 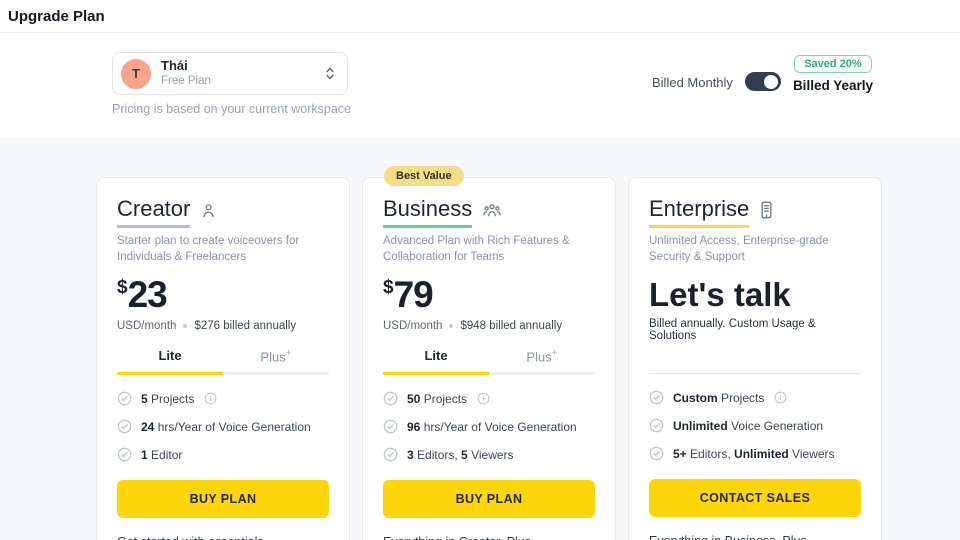 What do you see at coordinates (755, 537) in the screenshot?
I see `extras-heading: Everything in Business, Plus` at bounding box center [755, 537].